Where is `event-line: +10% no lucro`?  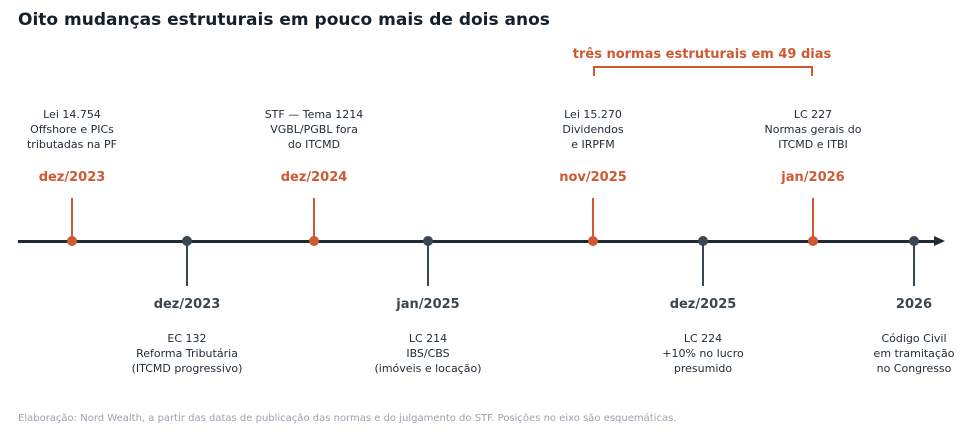 event-line: +10% no lucro is located at coordinates (703, 353).